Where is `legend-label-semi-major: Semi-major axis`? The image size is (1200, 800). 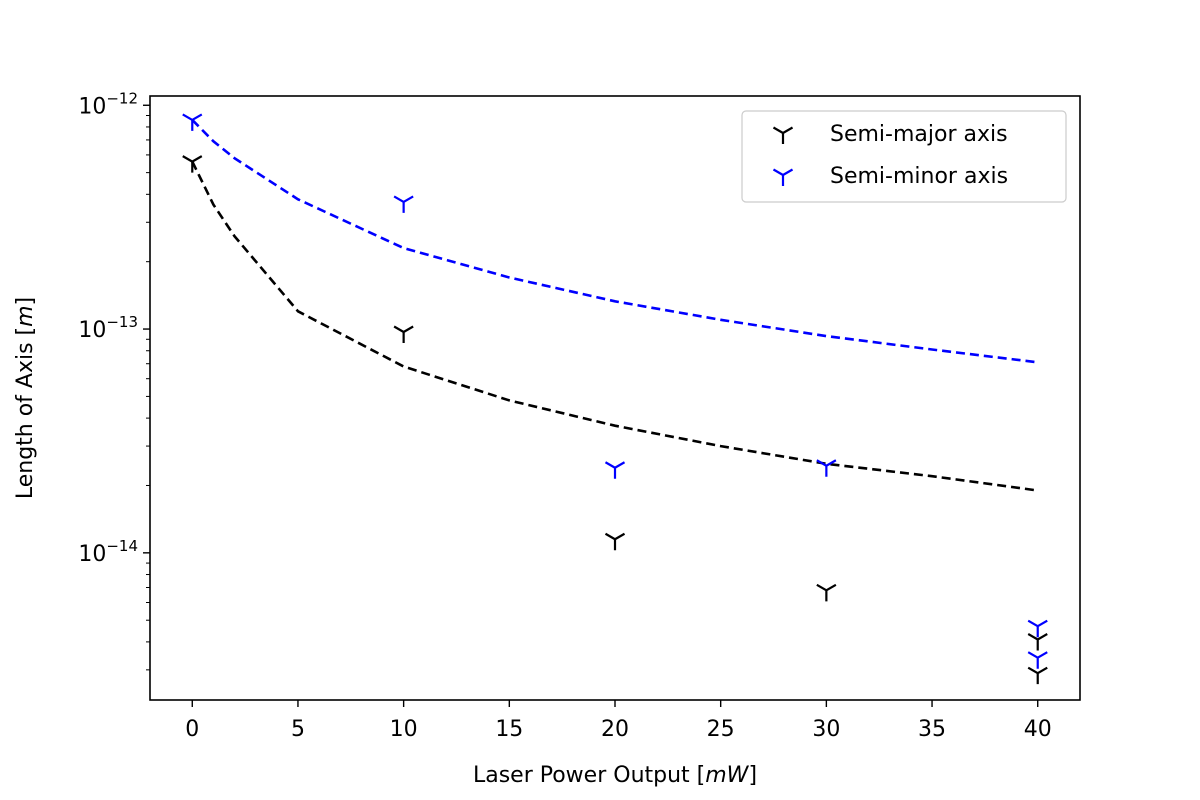
legend-label-semi-major: Semi-major axis is located at coordinates (919, 134).